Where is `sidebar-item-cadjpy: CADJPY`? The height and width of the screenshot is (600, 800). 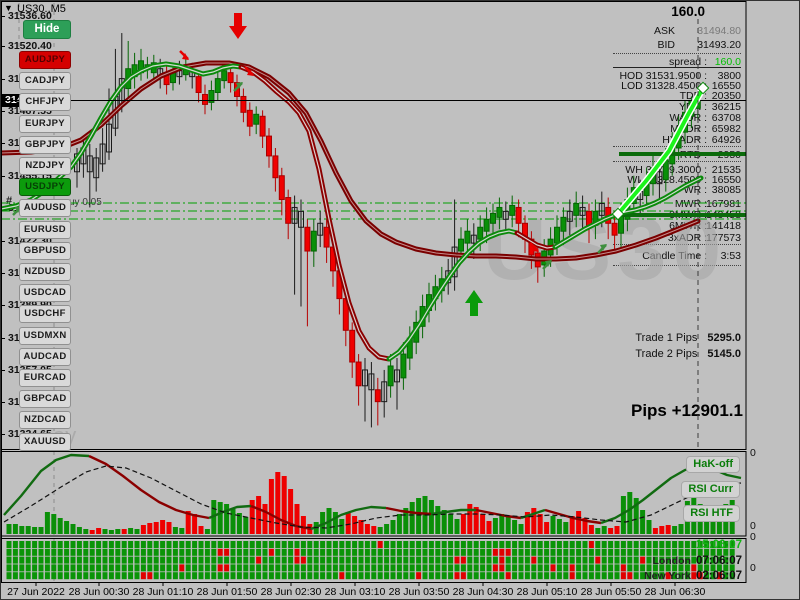 sidebar-item-cadjpy: CADJPY is located at coordinates (45, 81).